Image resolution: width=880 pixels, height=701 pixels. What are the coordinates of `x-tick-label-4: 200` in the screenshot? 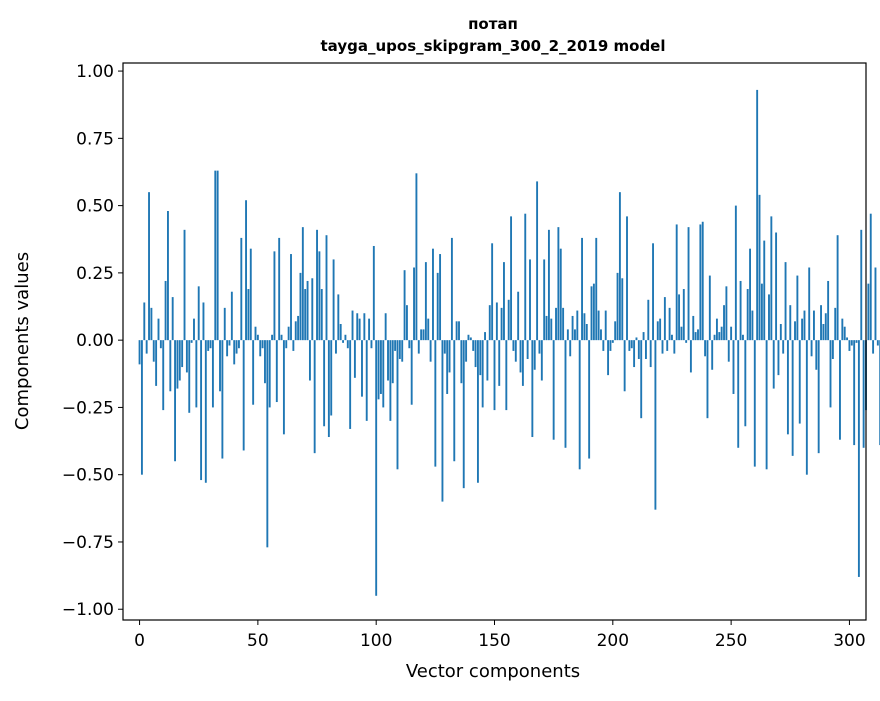 It's located at (613, 641).